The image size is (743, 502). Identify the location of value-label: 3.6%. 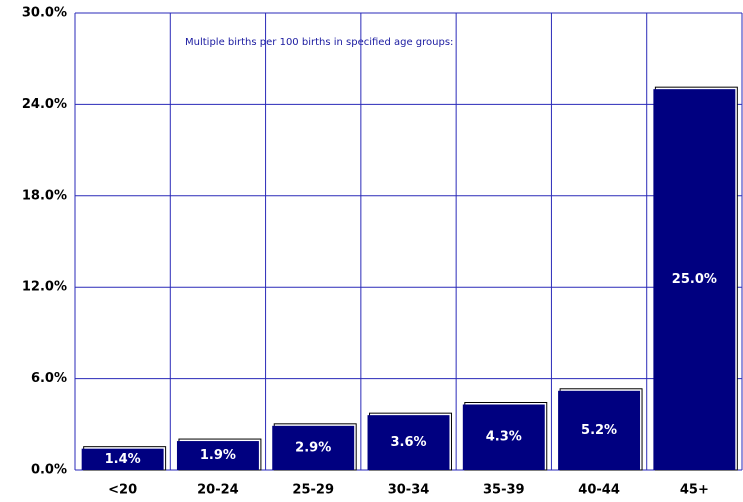
(408, 442).